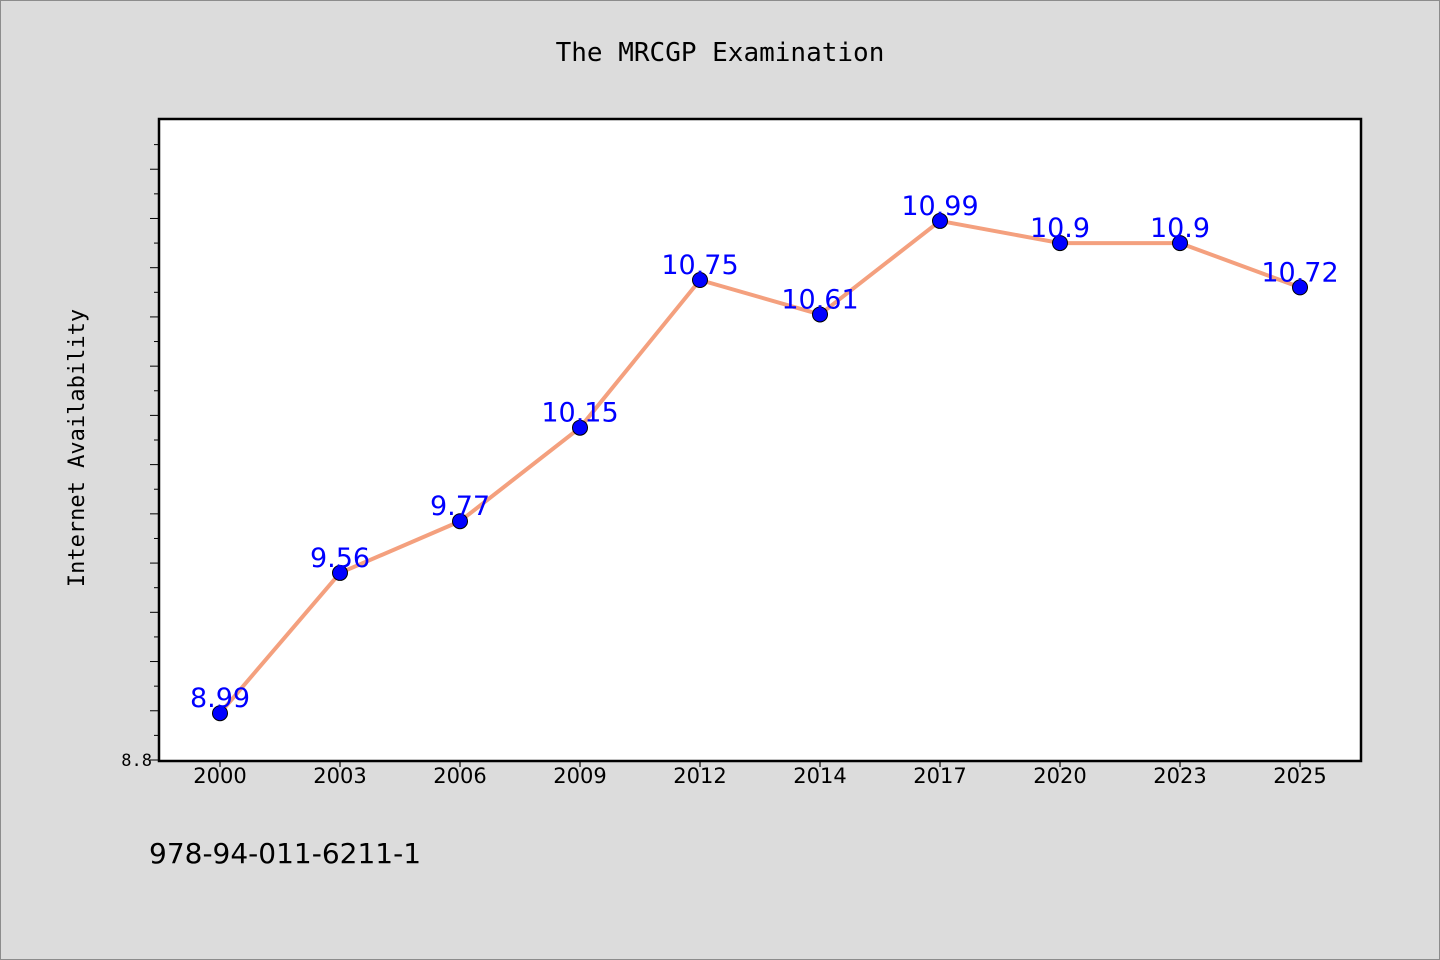  Describe the element at coordinates (819, 299) in the screenshot. I see `data-label: 10.61` at that location.